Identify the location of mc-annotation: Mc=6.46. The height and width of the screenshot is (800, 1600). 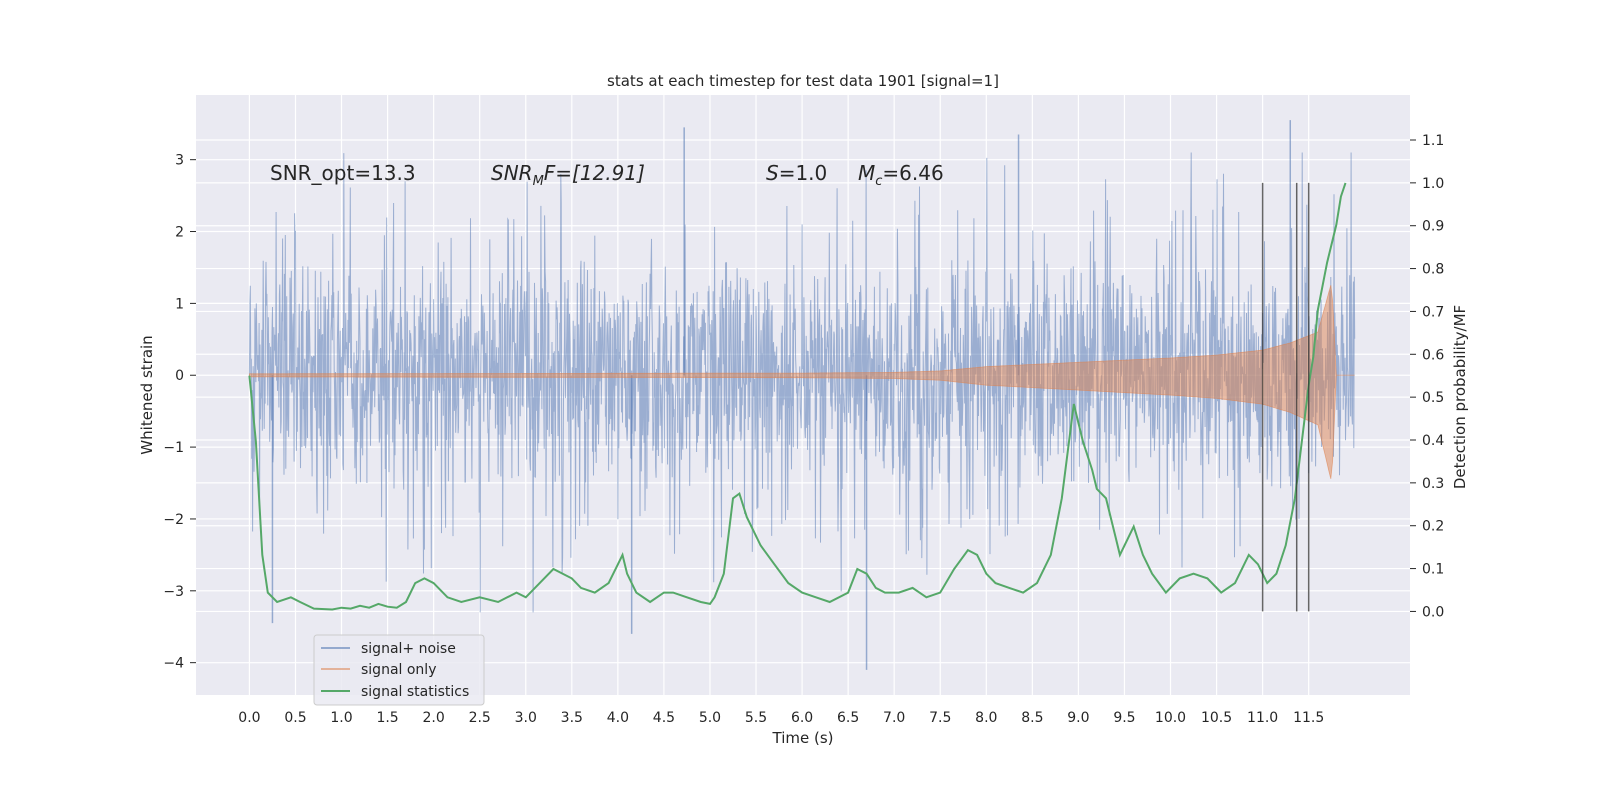
(901, 175).